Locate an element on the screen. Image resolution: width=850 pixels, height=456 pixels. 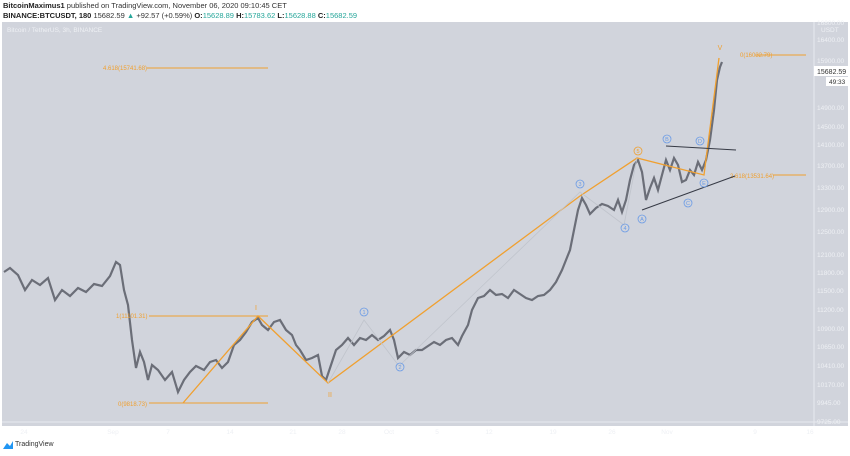
symbol-label: BINANCE:BTCUSDT, 180 is located at coordinates (47, 15).